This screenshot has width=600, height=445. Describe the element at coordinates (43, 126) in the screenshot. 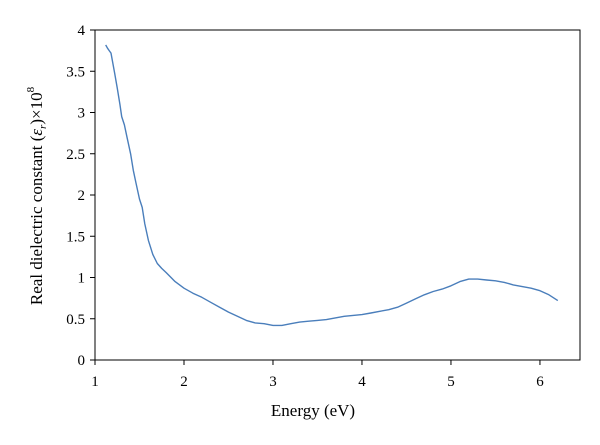

I see `y-axis-label-subscript: r` at that location.